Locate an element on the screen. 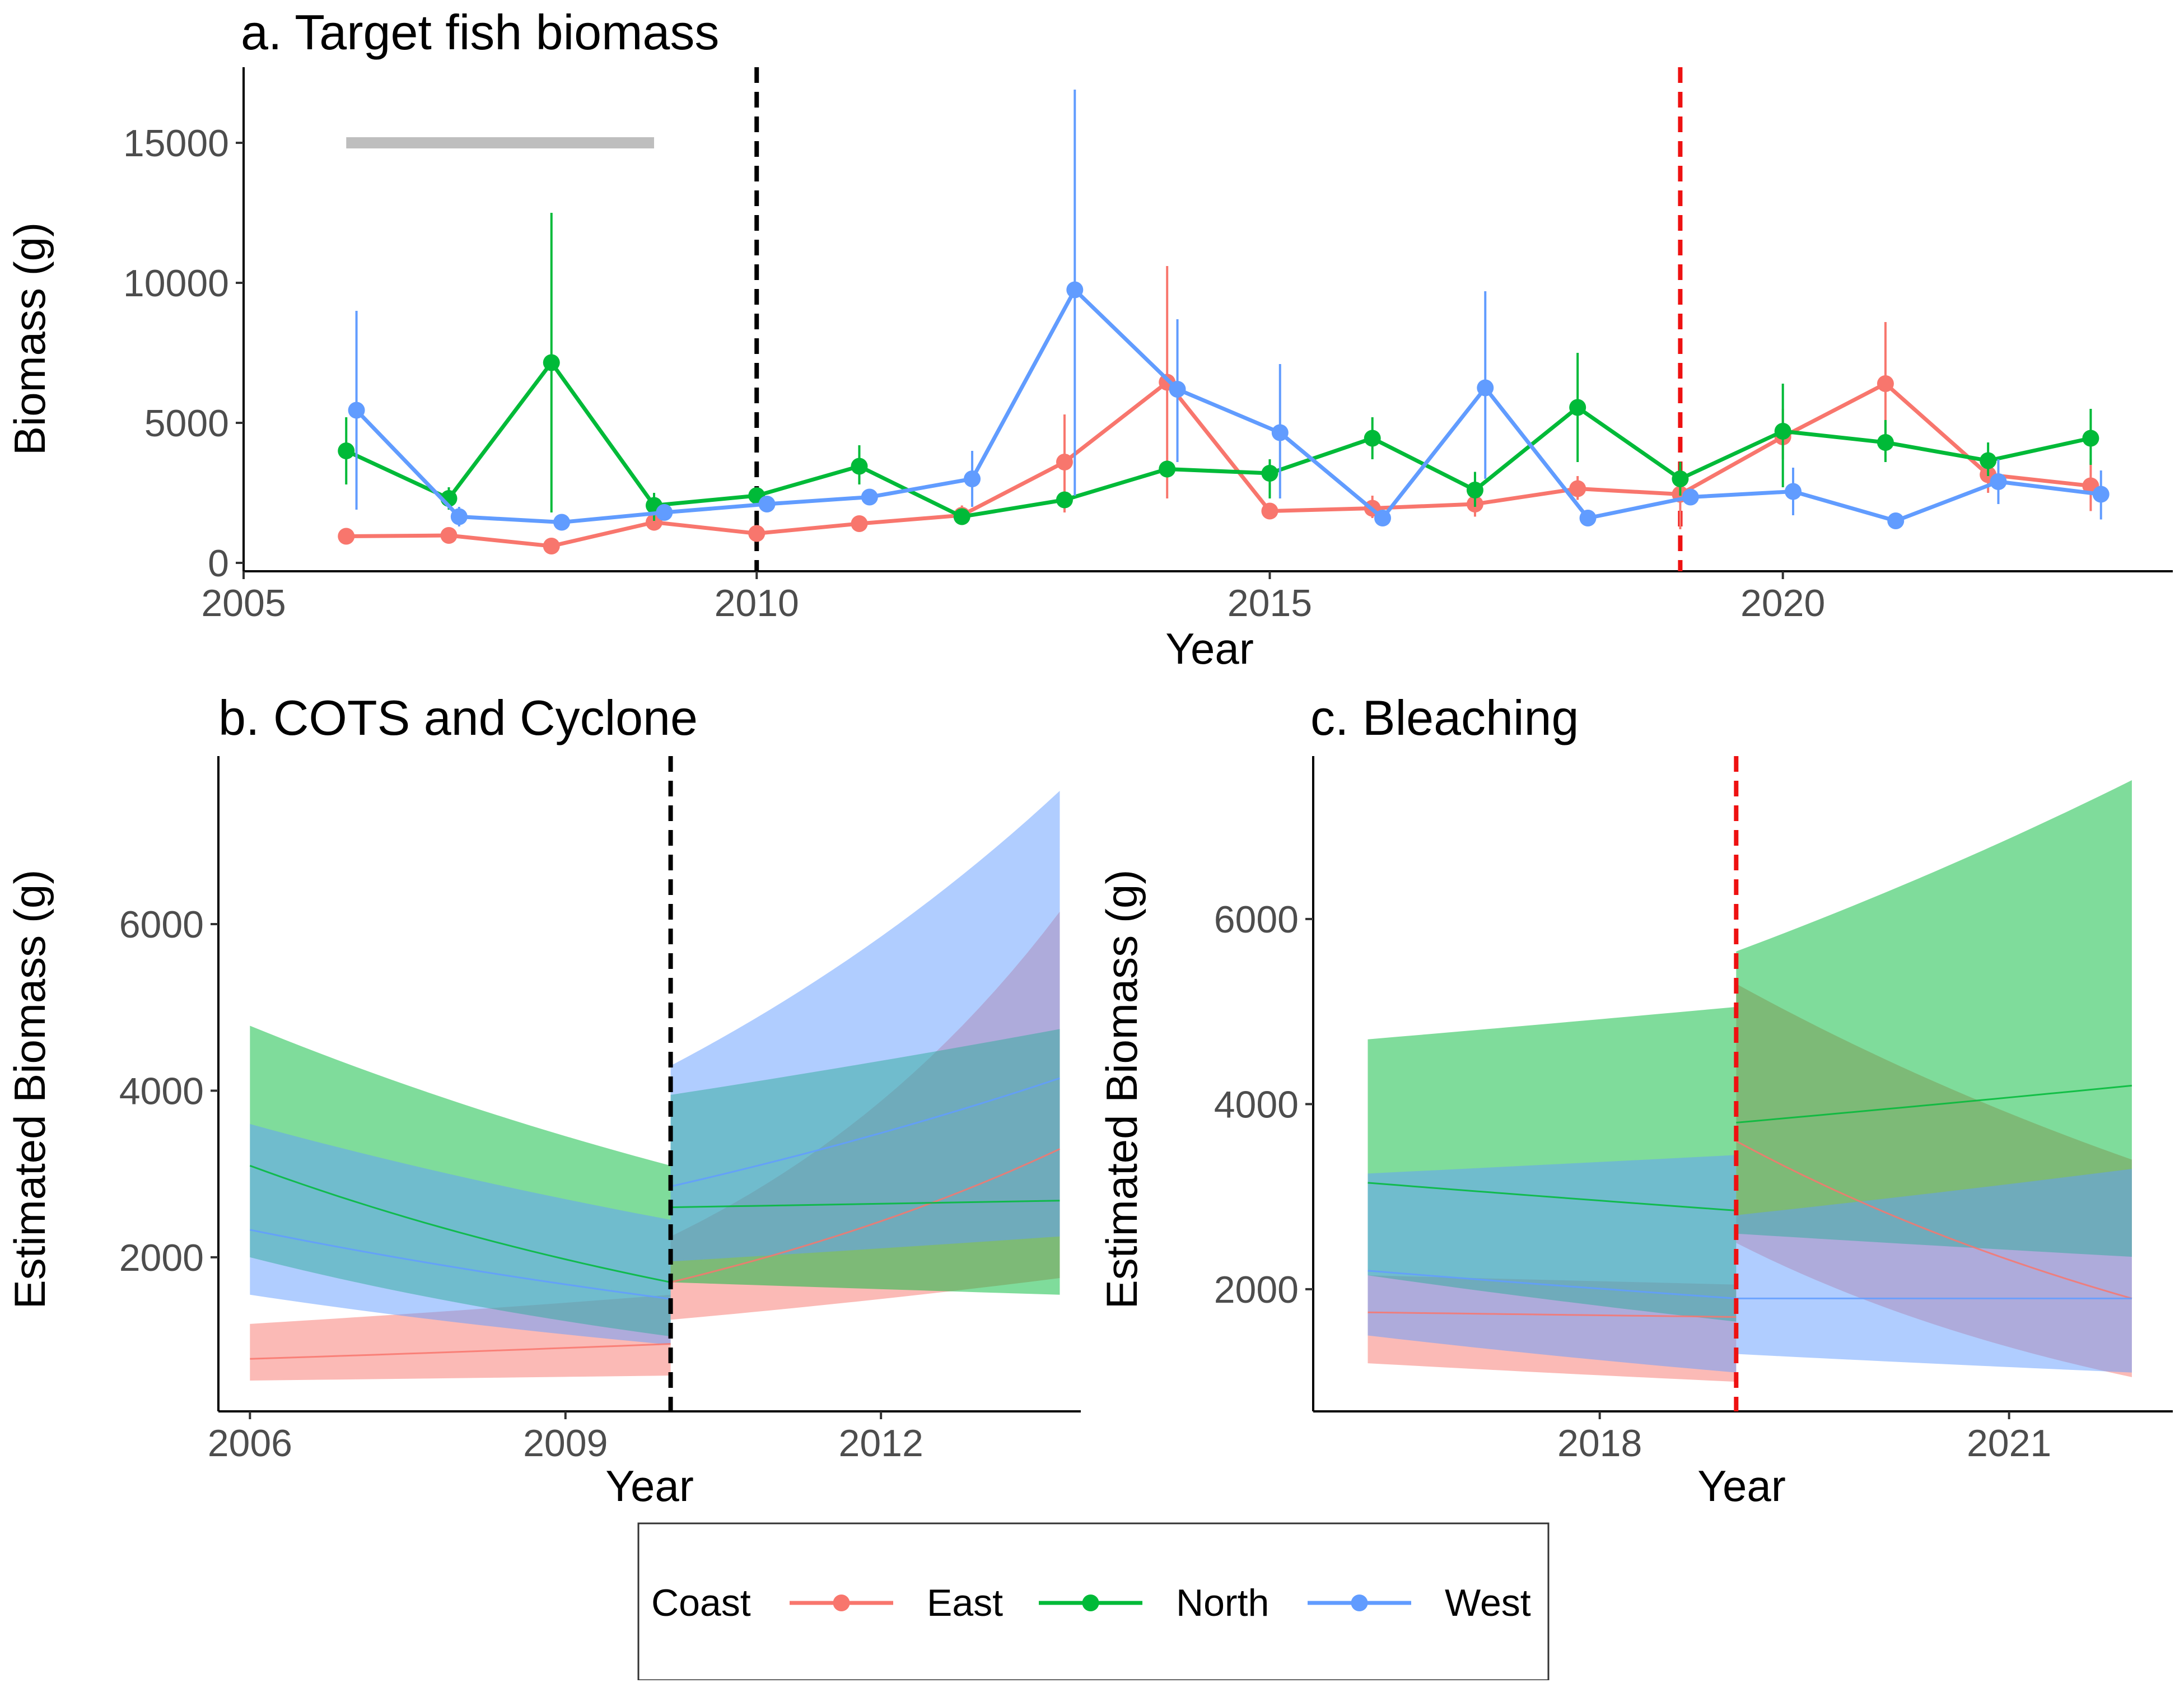  legend-key-point-east is located at coordinates (842, 1603).